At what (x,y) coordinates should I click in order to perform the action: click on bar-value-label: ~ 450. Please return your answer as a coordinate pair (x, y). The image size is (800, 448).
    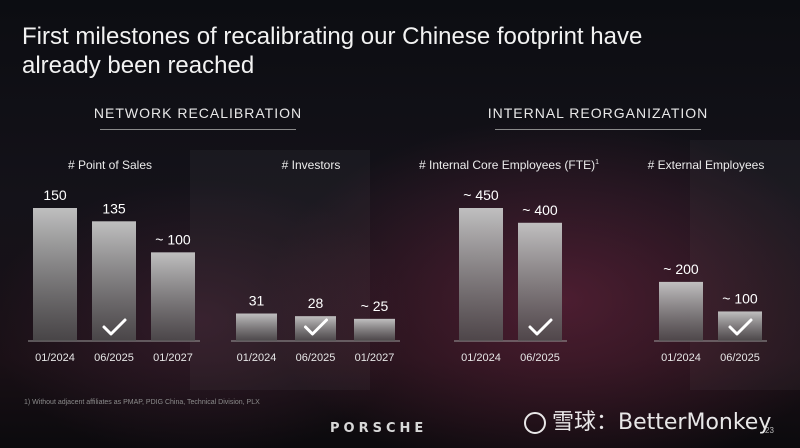
    Looking at the image, I should click on (481, 195).